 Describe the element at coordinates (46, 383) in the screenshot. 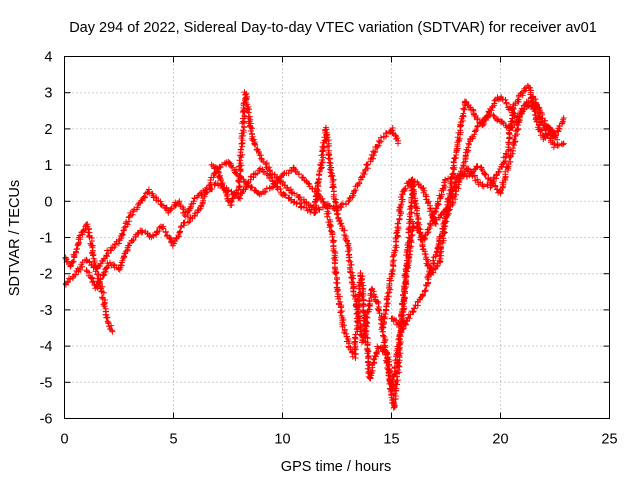

I see `y-tick-label: -5` at that location.